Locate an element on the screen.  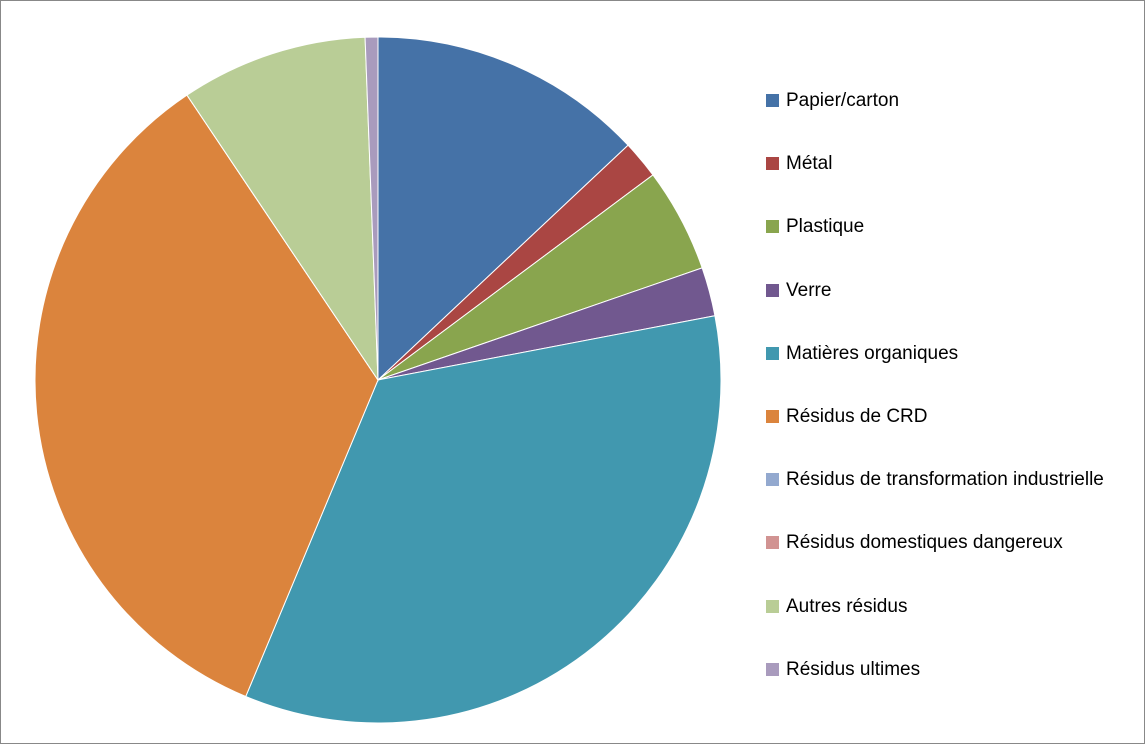
legend-label: Verre is located at coordinates (809, 290).